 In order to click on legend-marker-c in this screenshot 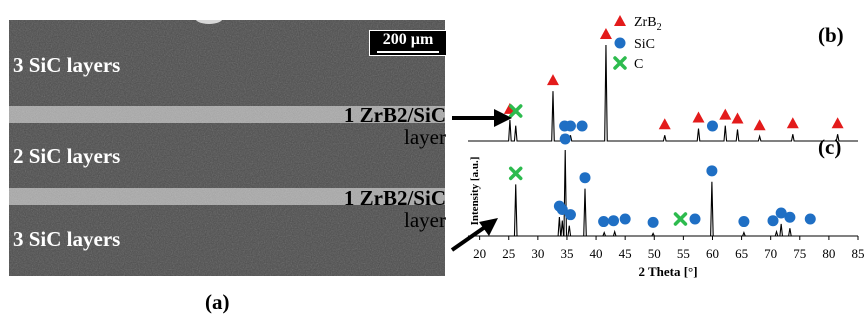, I will do `click(620, 63)`.